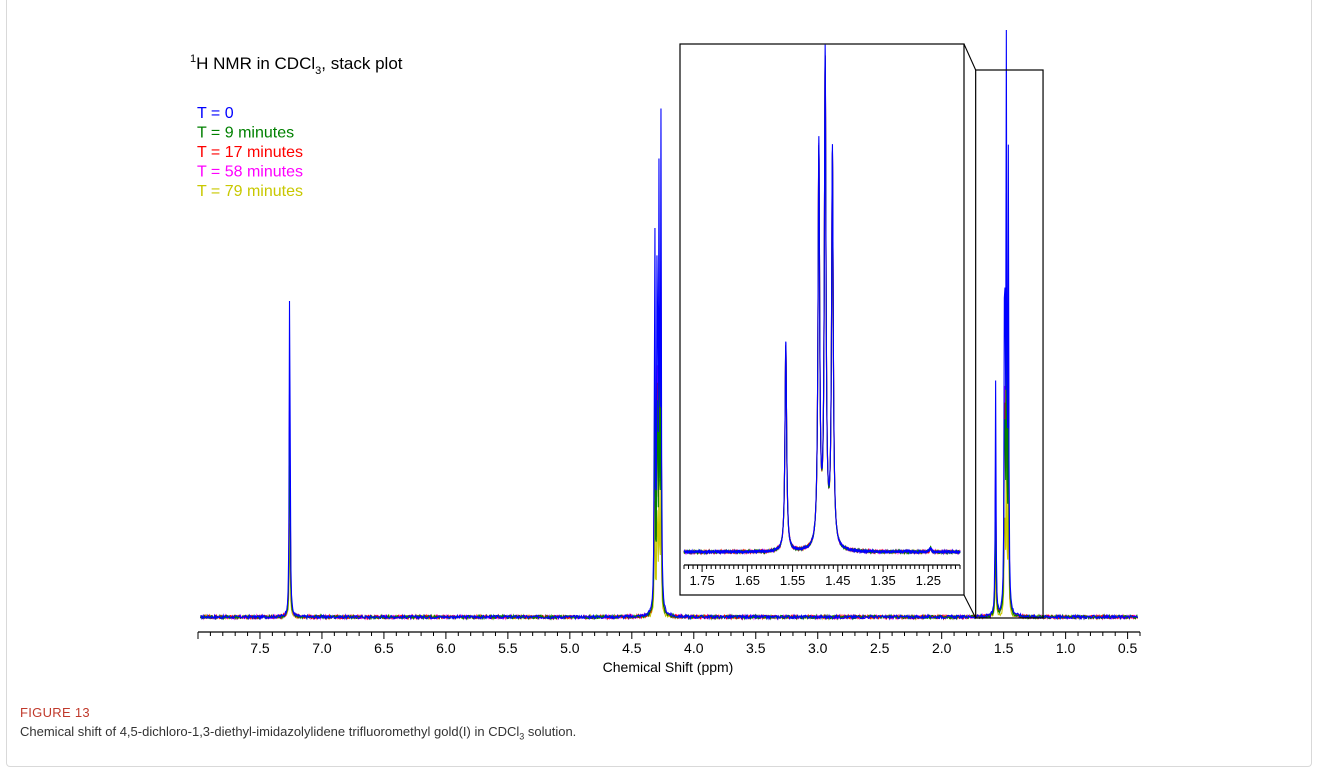 This screenshot has height=769, width=1318. I want to click on x-tick-label: 3.0, so click(818, 648).